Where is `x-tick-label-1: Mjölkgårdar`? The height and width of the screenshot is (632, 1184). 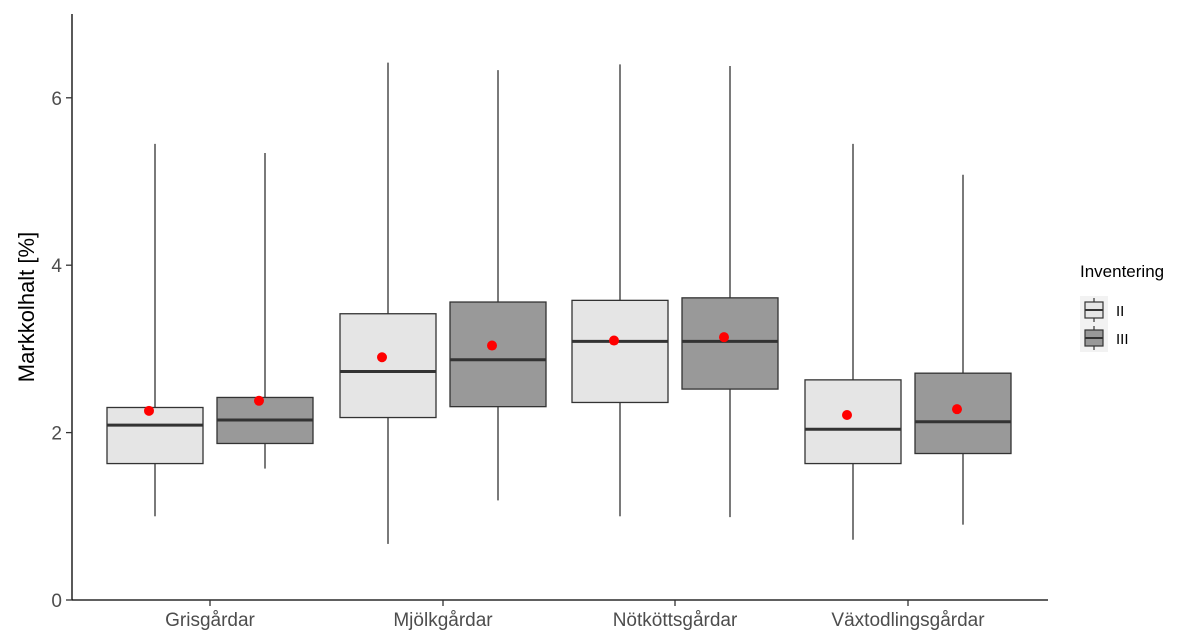
x-tick-label-1: Mjölkgårdar is located at coordinates (443, 620).